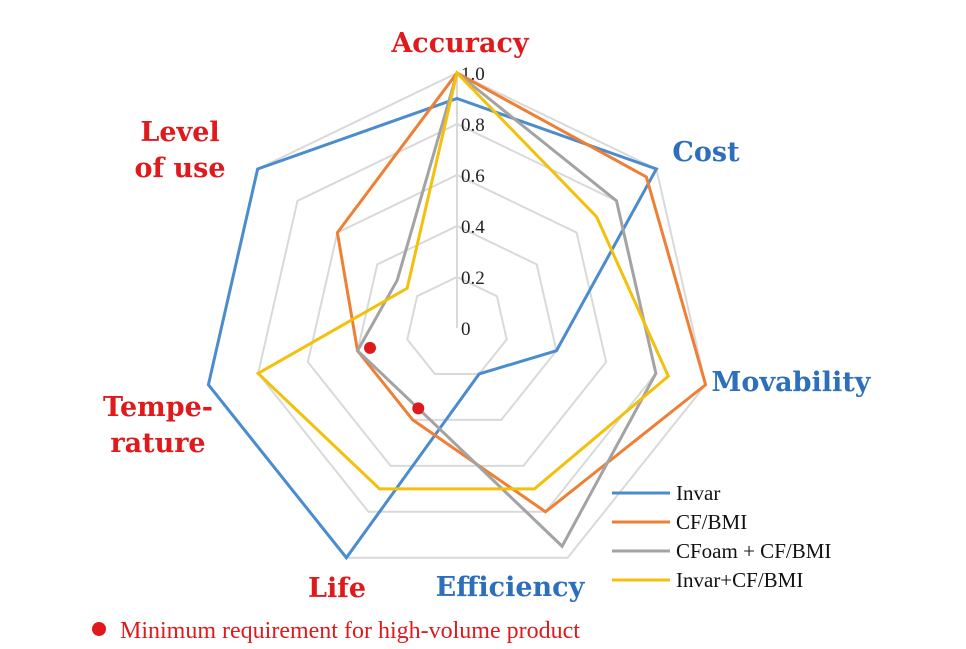 The height and width of the screenshot is (649, 966). I want to click on axis-label: Accuracy, so click(460, 43).